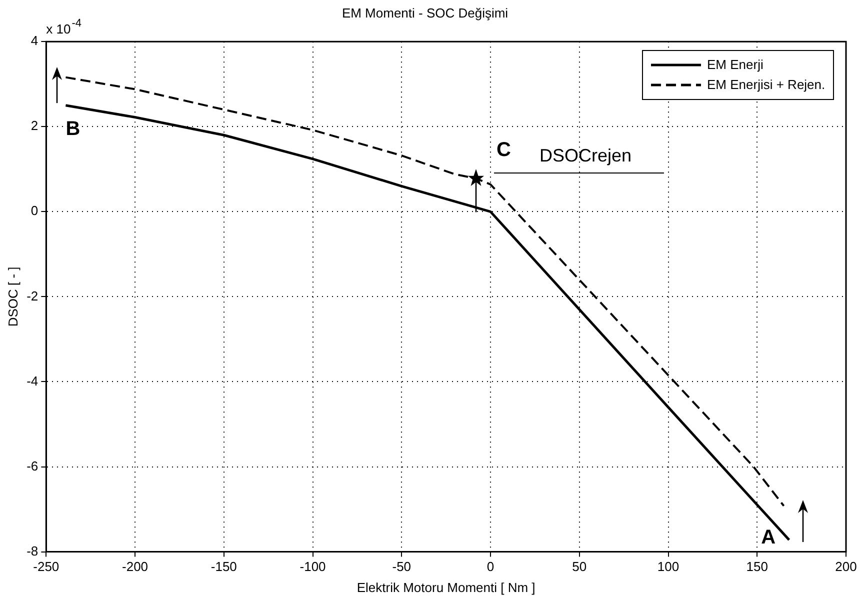 The width and height of the screenshot is (864, 602). What do you see at coordinates (425, 12) in the screenshot?
I see `chart-title: EM Momenti - SOC Değişimi` at bounding box center [425, 12].